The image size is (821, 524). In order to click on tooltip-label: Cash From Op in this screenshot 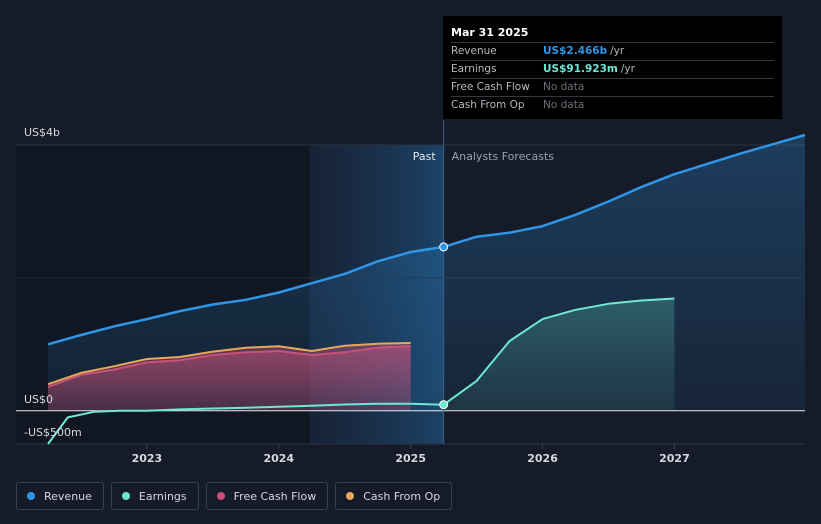, I will do `click(488, 105)`.